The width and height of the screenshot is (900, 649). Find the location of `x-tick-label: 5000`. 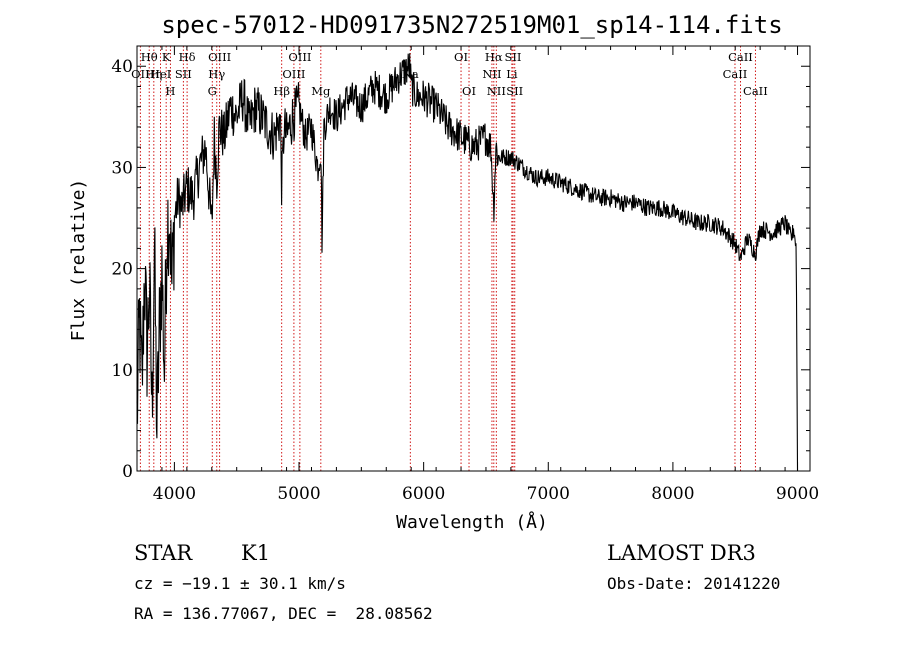

x-tick-label: 5000 is located at coordinates (298, 494).